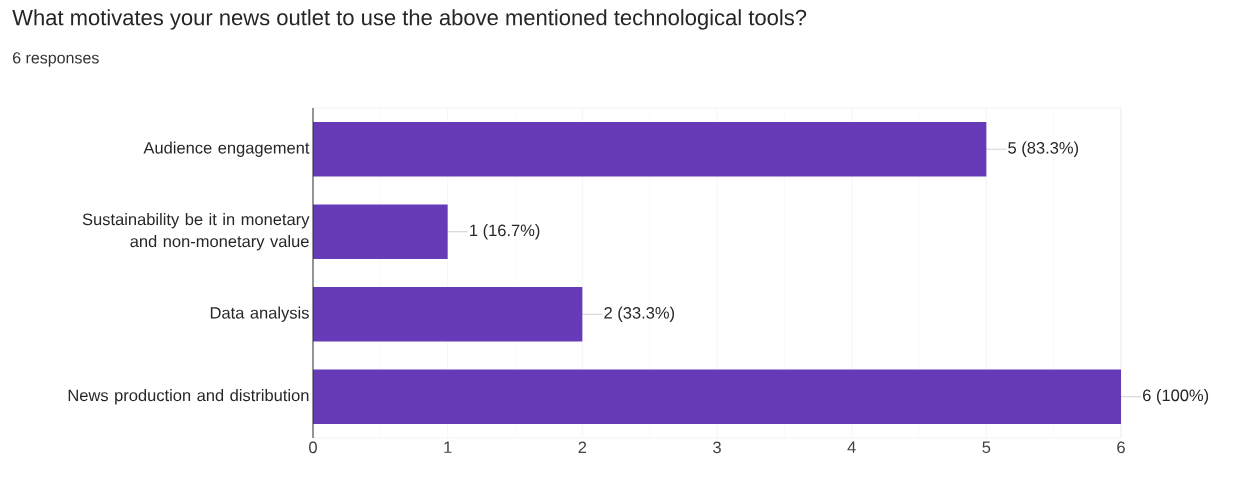  I want to click on y-tick-label: News production and distribution, so click(188, 397).